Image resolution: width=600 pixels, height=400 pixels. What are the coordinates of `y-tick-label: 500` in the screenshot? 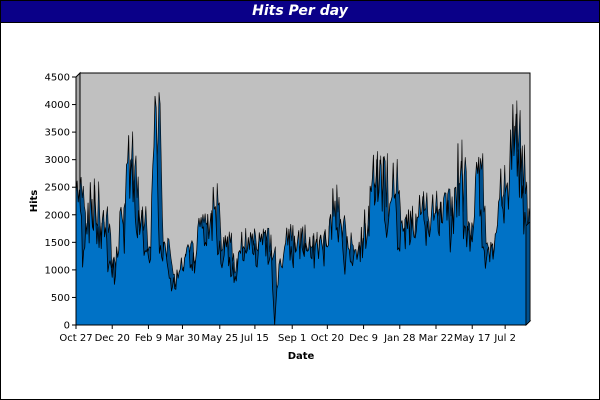 It's located at (60, 298).